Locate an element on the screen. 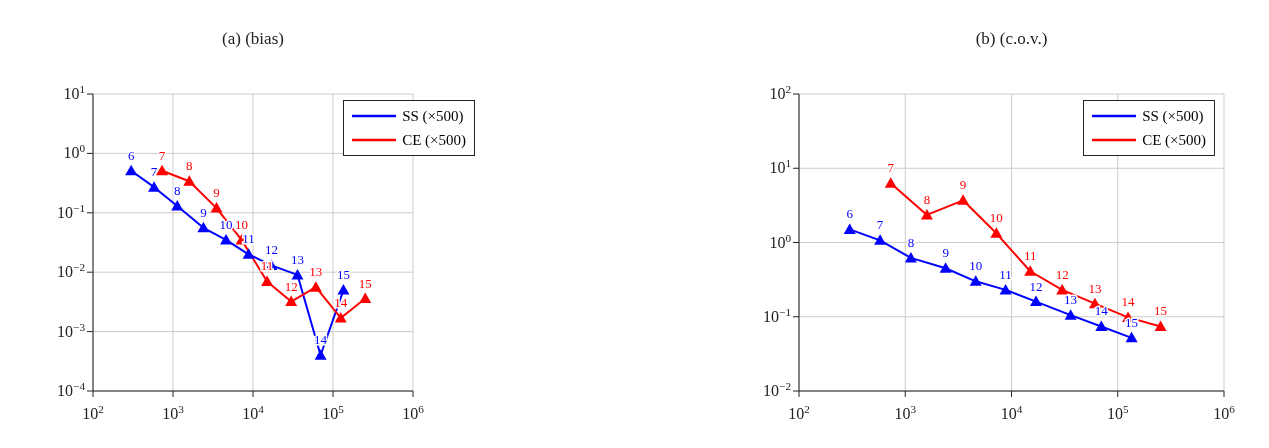 This screenshot has width=1269, height=448. y-tick-label: 10$^{−3}$ is located at coordinates (71, 330).